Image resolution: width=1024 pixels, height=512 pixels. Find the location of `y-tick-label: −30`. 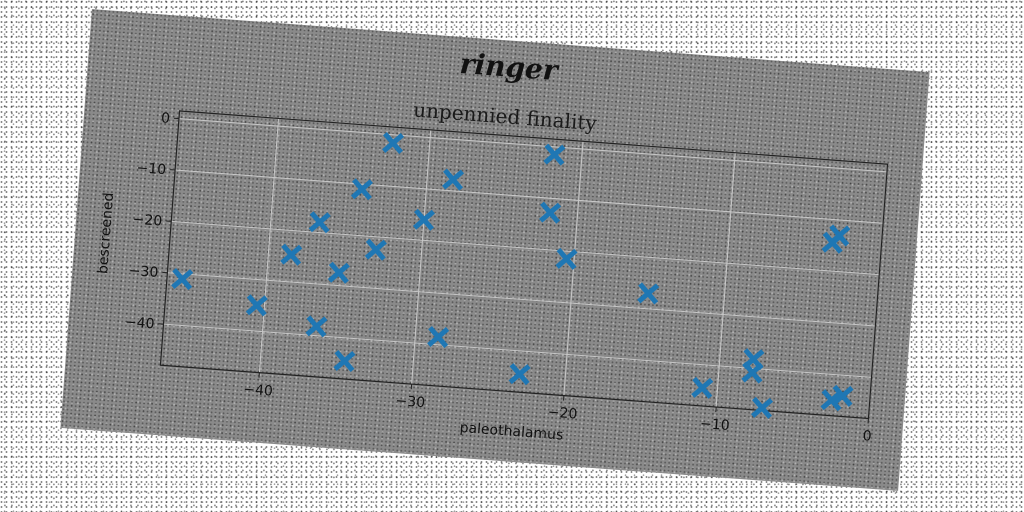

y-tick-label: −30 is located at coordinates (143, 272).